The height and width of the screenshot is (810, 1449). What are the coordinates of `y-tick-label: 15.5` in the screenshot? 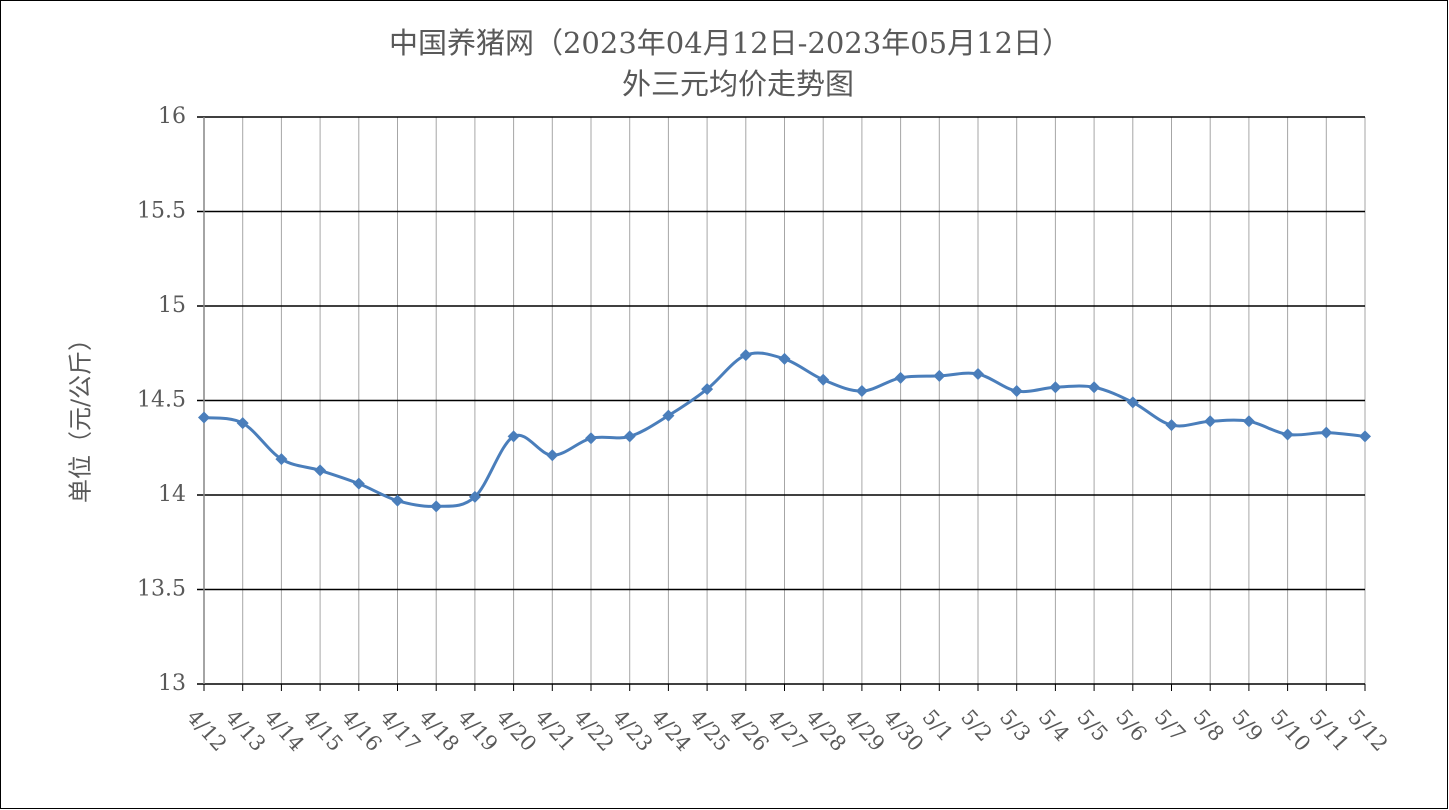 It's located at (161, 211).